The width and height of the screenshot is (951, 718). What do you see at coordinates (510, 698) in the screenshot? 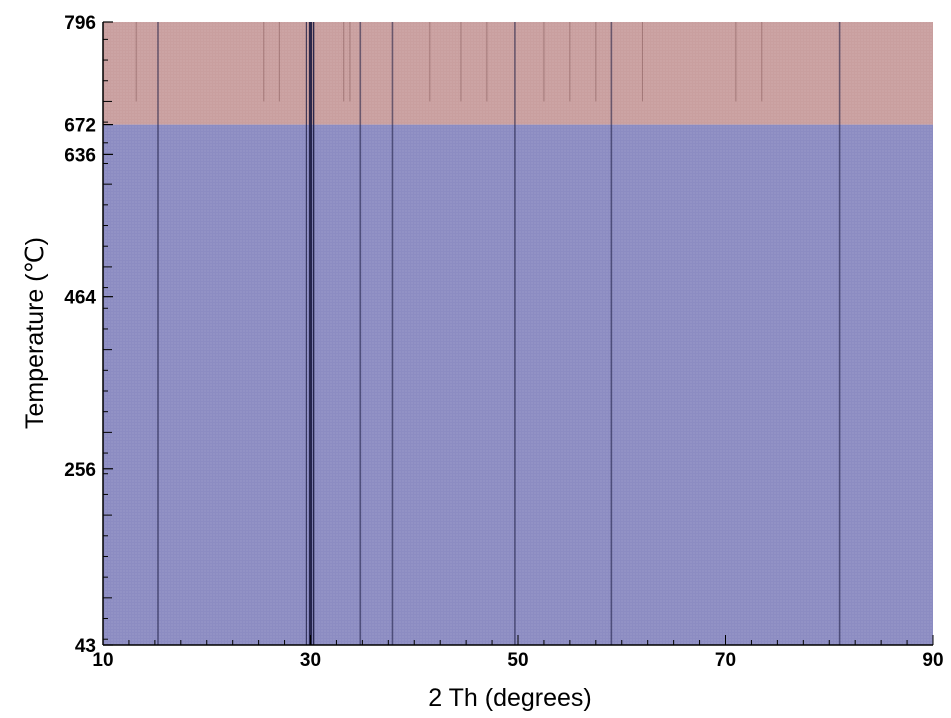
I see `x-axis-title: 2 Th (degrees)` at bounding box center [510, 698].